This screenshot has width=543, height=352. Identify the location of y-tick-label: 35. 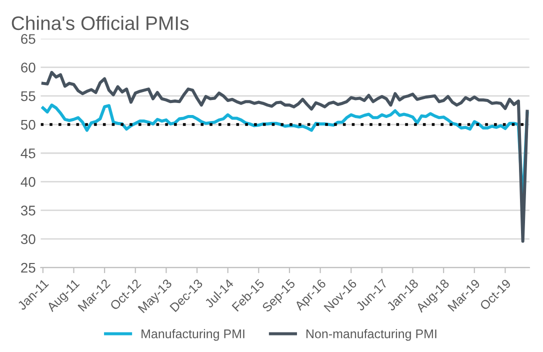
(28, 211).